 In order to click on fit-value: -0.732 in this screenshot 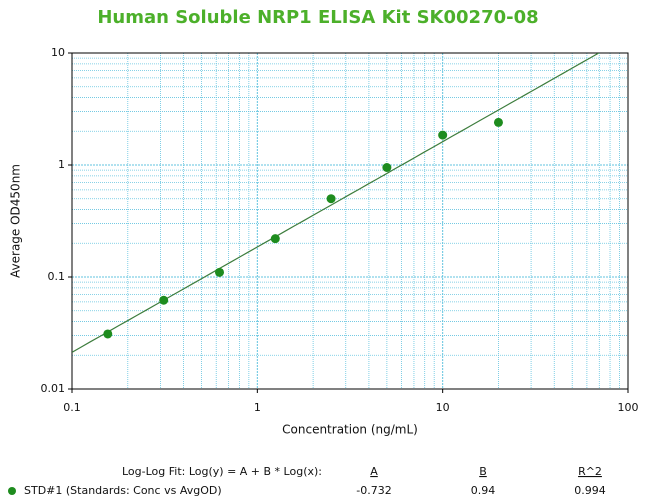, I will do `click(373, 490)`.